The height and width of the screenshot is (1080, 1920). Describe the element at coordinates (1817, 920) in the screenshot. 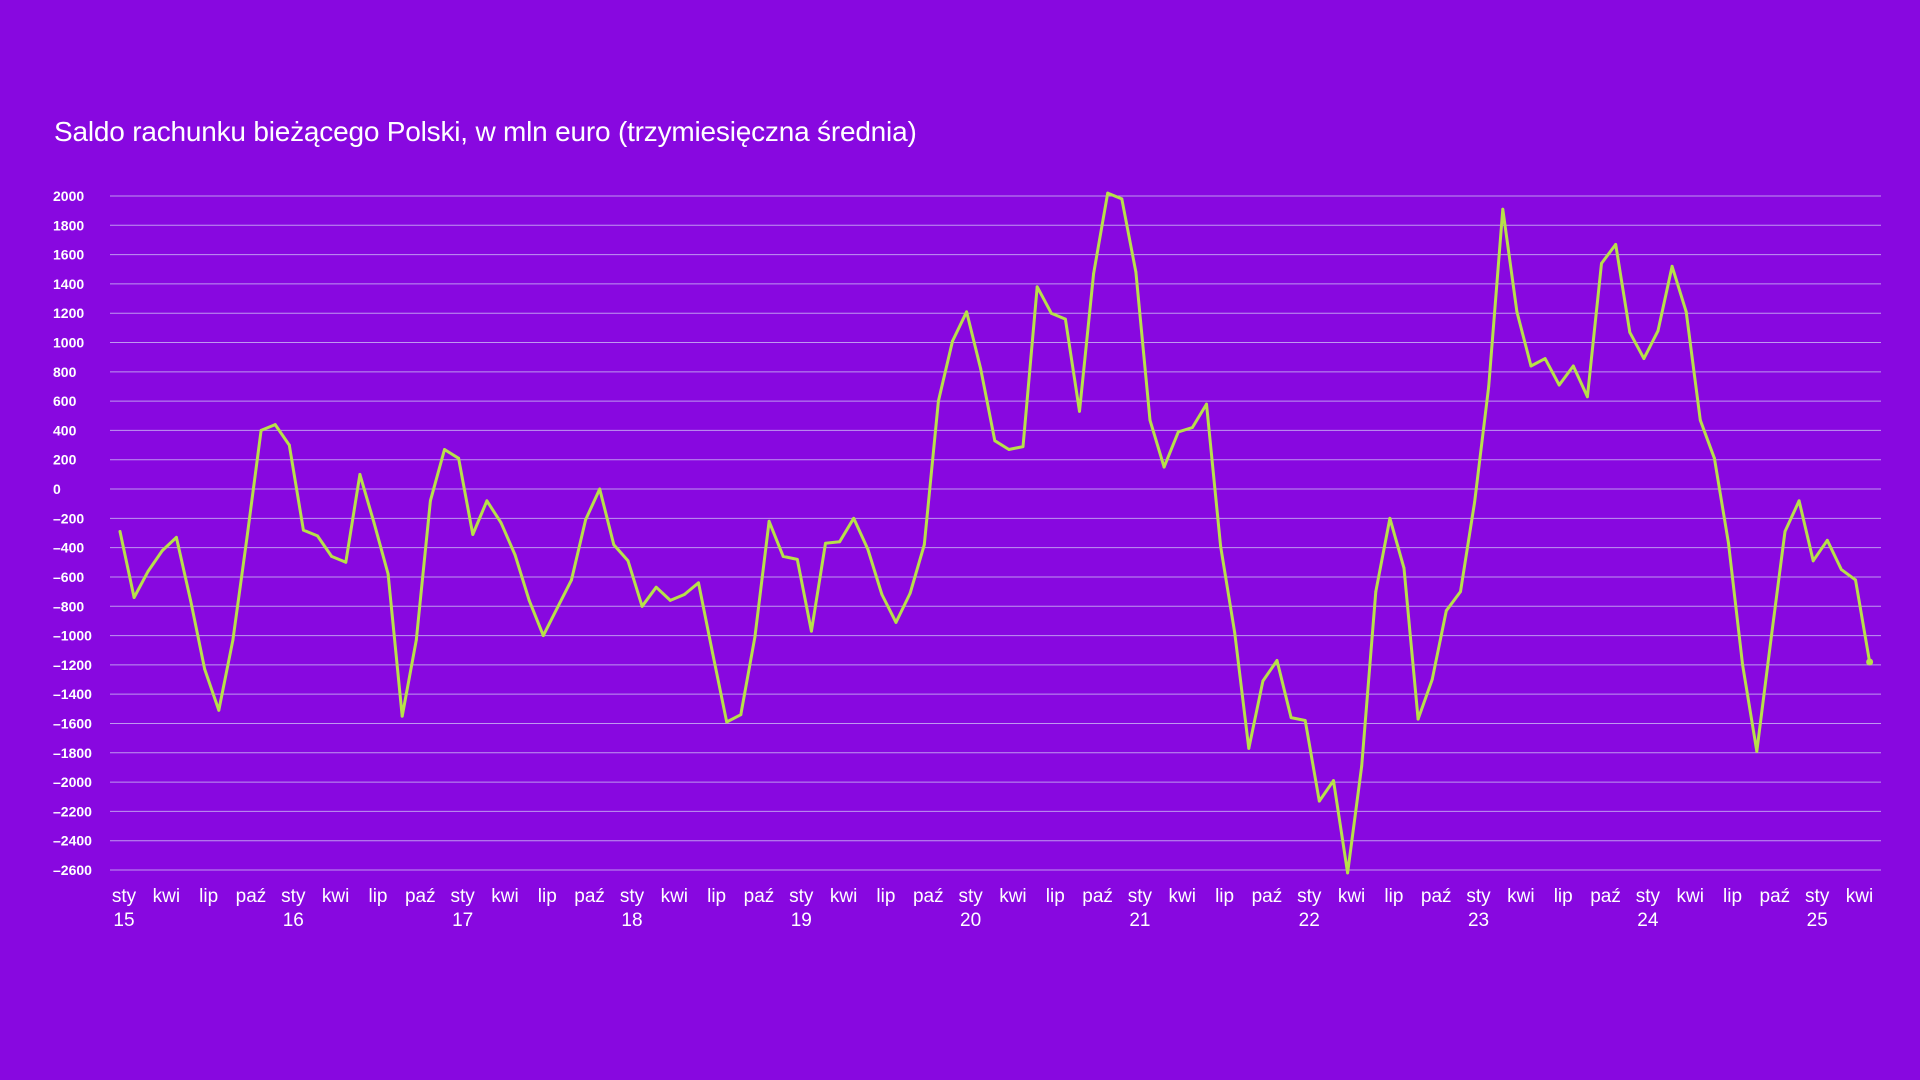

I see `x-tick-year-label: 25` at that location.